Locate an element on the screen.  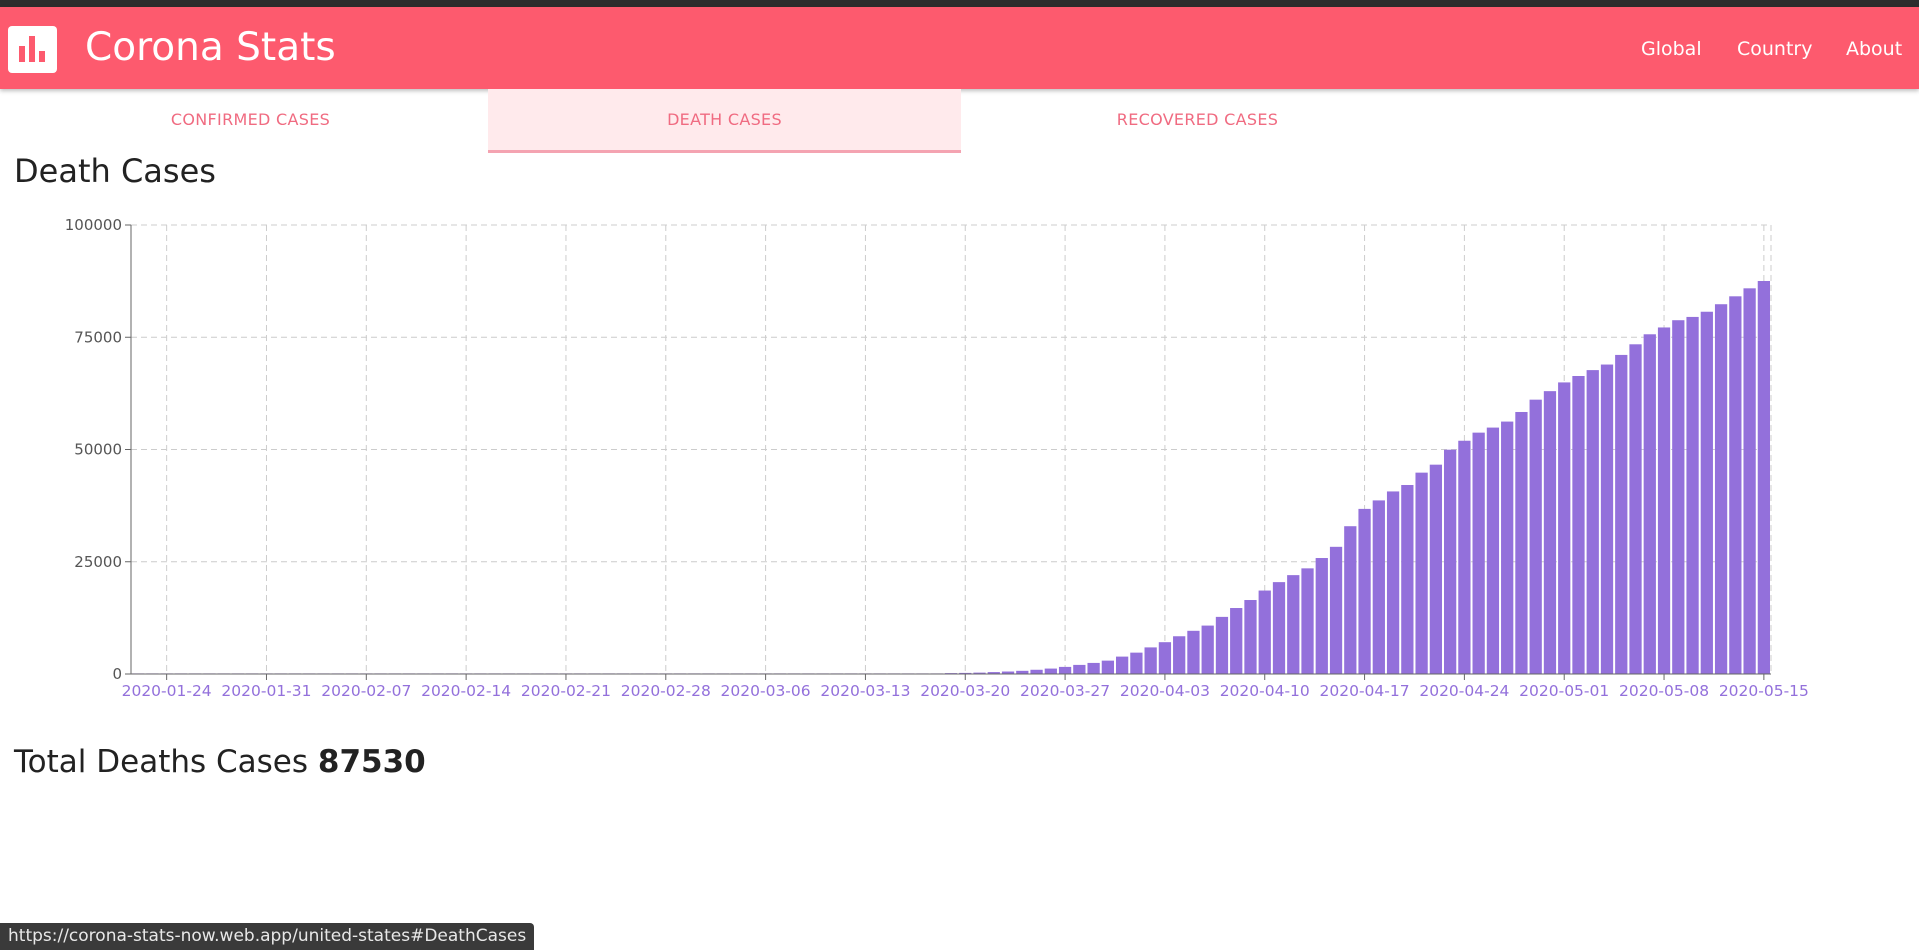
x-tick-label: 2020-04-03 is located at coordinates (1165, 691).